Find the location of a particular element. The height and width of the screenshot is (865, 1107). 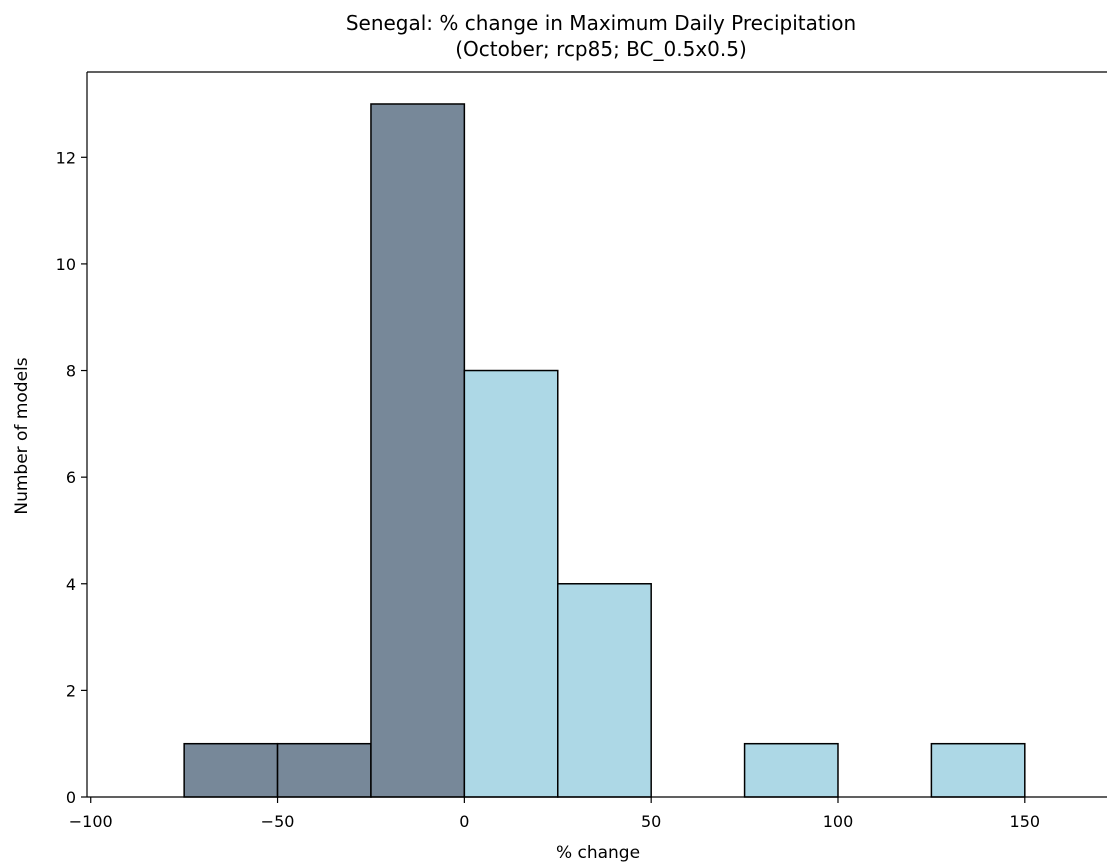

y-tick-label: 8 is located at coordinates (71, 371).